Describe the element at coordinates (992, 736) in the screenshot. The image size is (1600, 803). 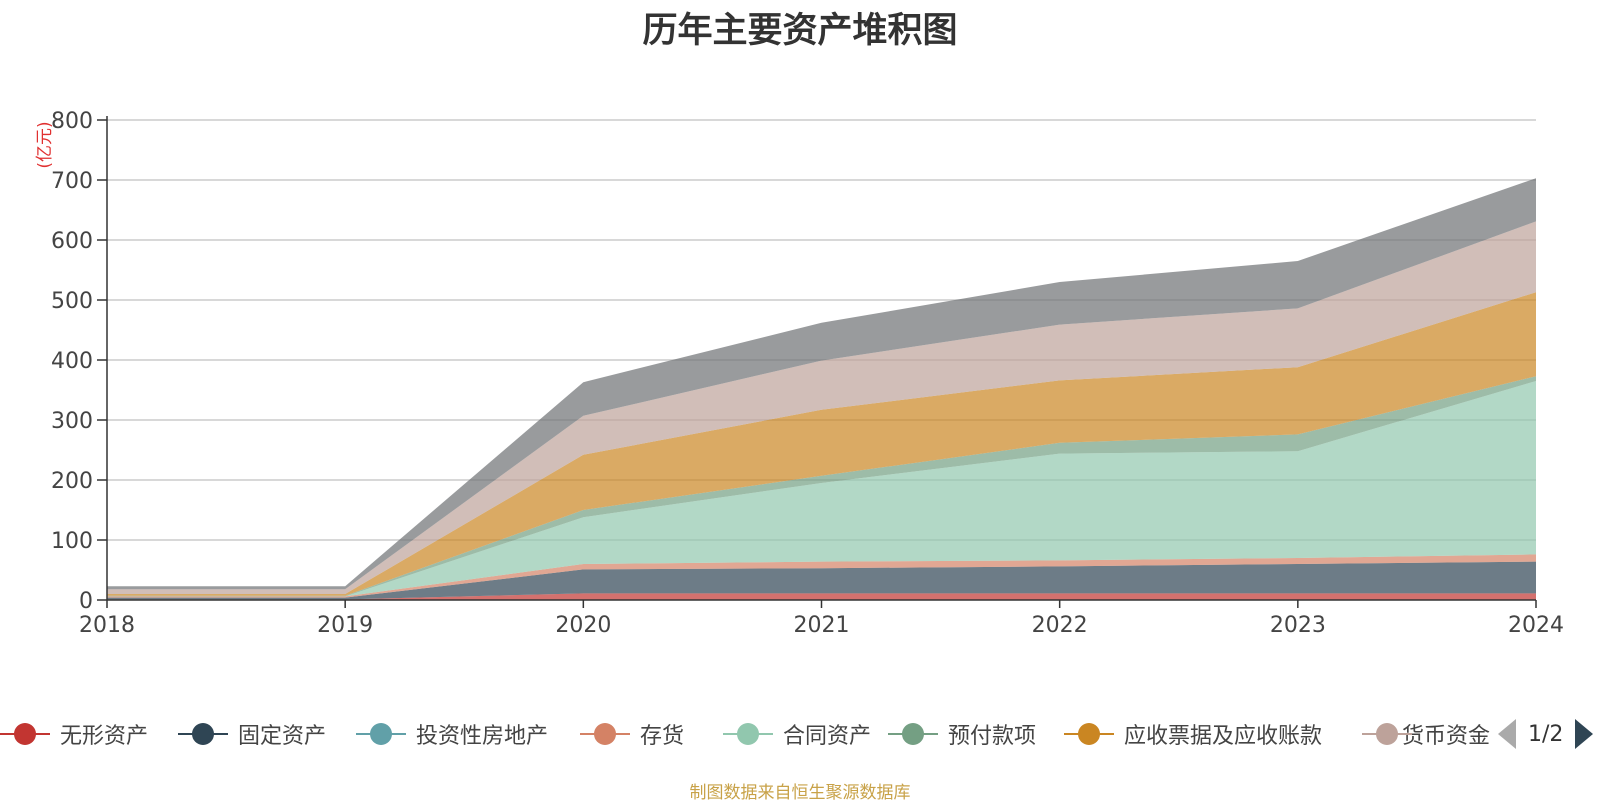
I see `legend-label: 预付款项` at that location.